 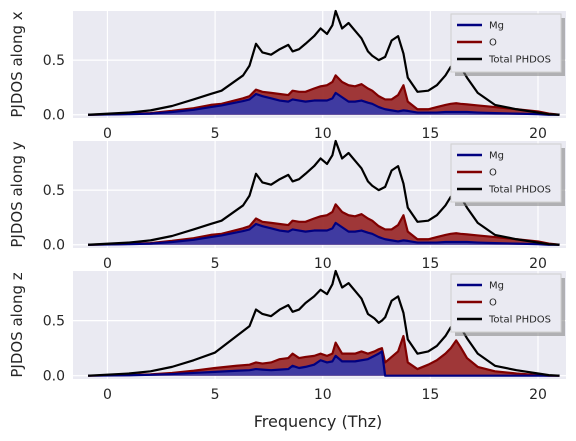 What do you see at coordinates (318, 421) in the screenshot?
I see `x-axis-label: Frequency (Thz)` at bounding box center [318, 421].